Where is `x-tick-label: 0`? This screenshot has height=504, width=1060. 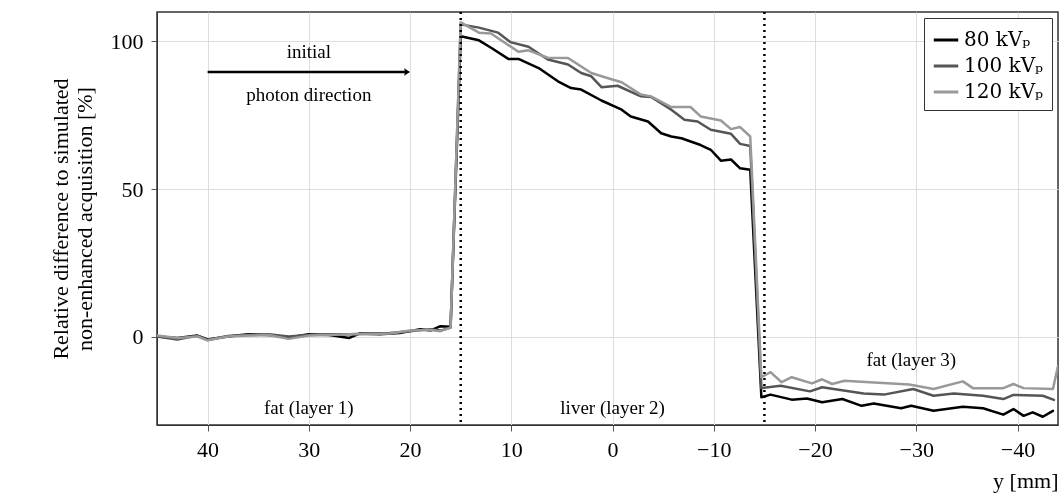
x-tick-label: 0 is located at coordinates (613, 449).